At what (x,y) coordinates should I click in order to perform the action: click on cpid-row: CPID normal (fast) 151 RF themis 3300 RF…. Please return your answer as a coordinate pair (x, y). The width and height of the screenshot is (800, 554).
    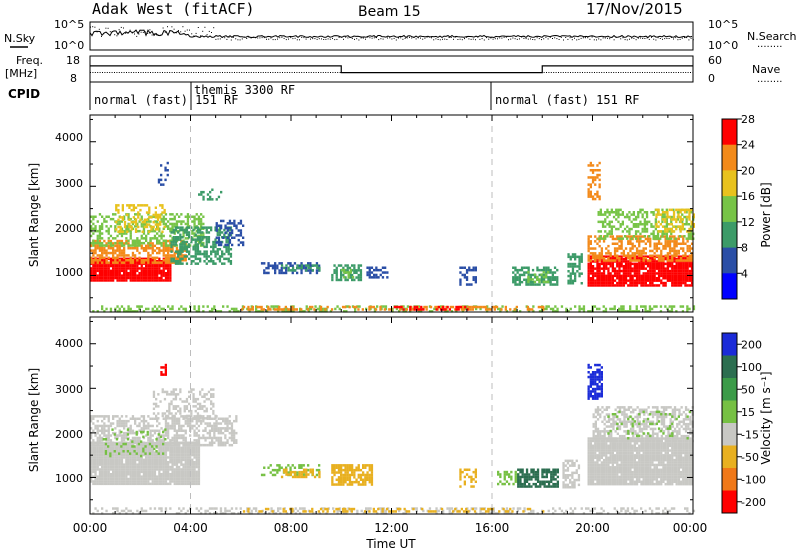
    Looking at the image, I should click on (324, 96).